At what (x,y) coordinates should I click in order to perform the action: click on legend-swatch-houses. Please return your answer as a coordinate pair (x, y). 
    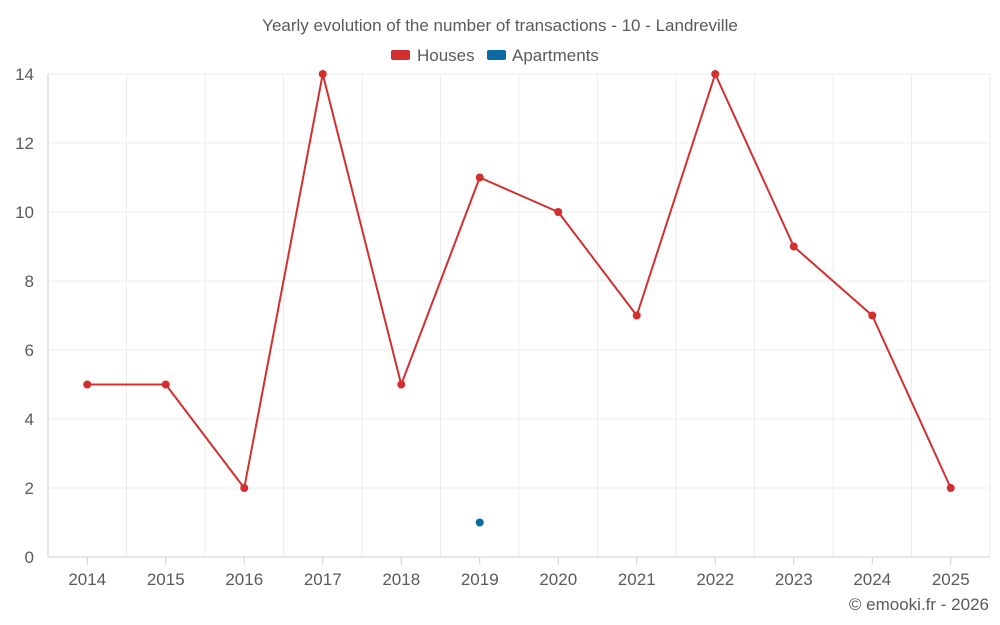
    Looking at the image, I should click on (400, 55).